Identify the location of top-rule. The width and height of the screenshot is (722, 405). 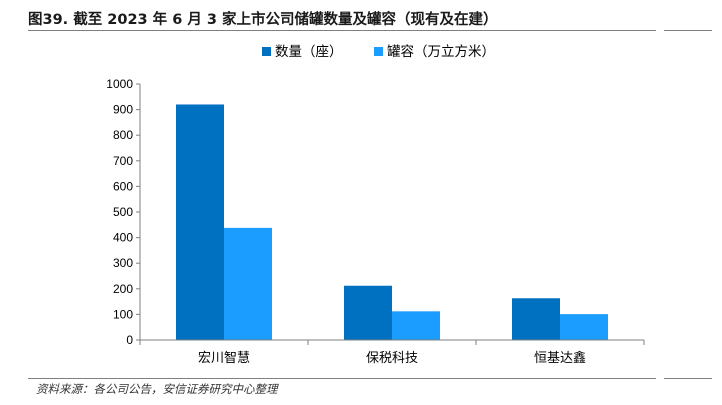
(342, 30).